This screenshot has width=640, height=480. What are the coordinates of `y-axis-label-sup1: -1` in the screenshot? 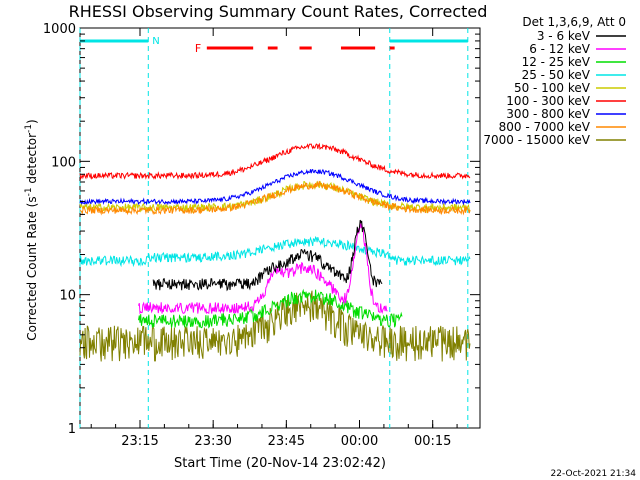 It's located at (29, 191).